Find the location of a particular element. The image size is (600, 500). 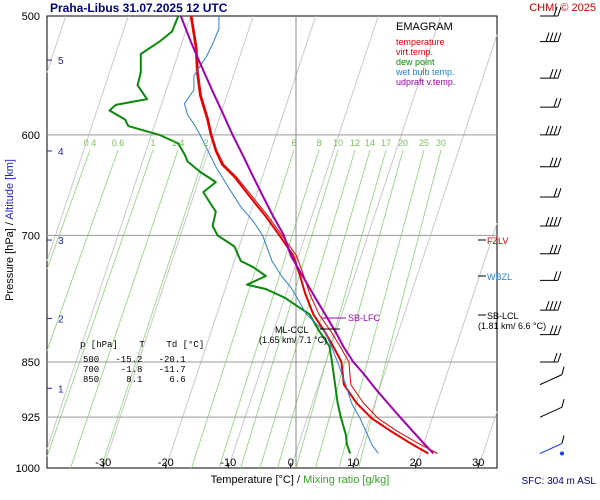

altitude-tick-labels: 1 2 3 4 5 is located at coordinates (55, 225).